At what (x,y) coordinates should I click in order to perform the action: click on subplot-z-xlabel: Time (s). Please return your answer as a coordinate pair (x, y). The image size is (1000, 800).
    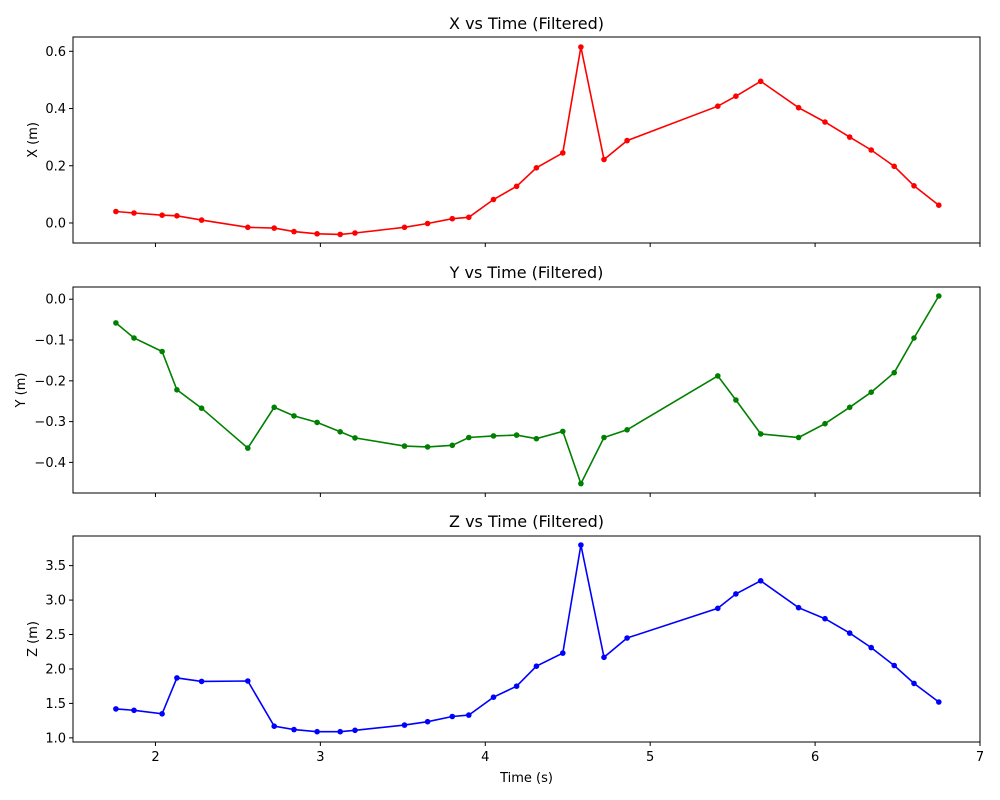
    Looking at the image, I should click on (526, 778).